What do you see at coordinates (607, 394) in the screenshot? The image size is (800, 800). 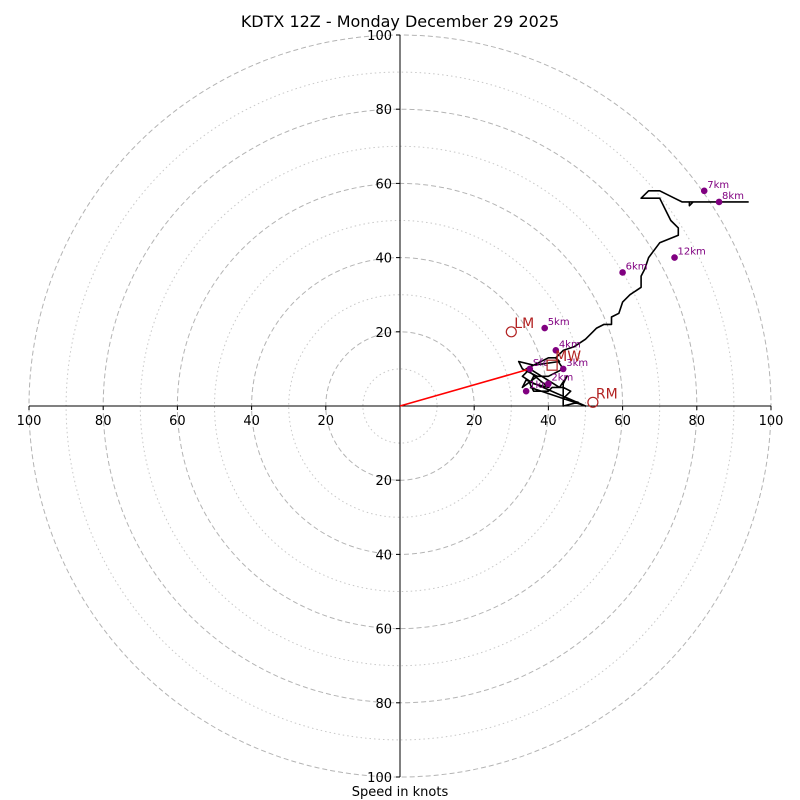 I see `storm-label-RM: RM` at bounding box center [607, 394].